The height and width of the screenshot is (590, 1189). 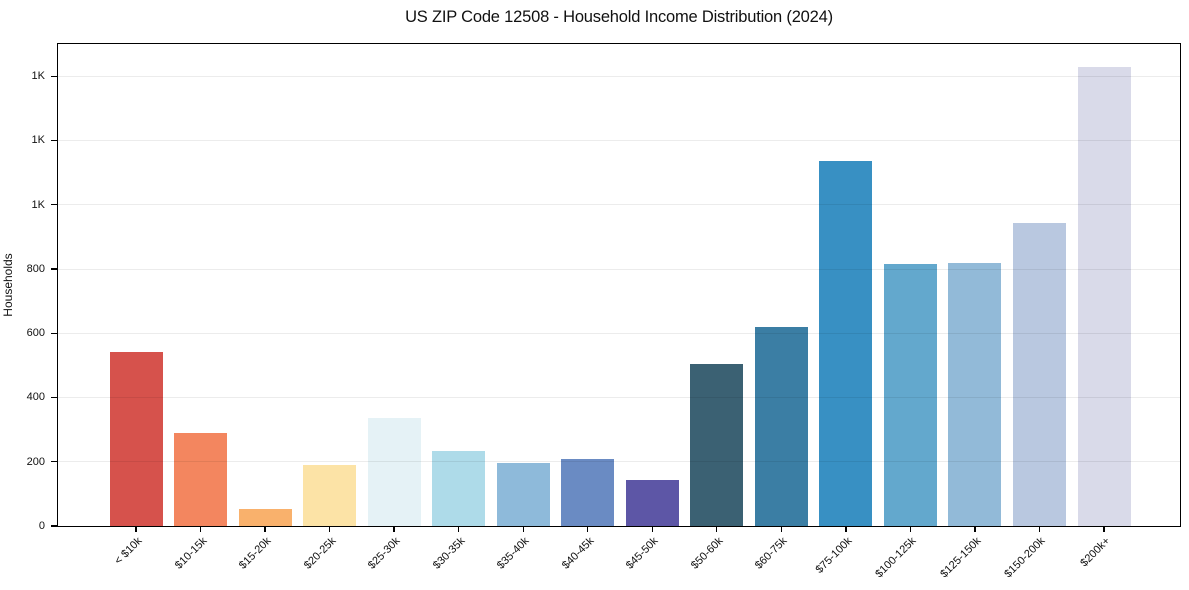 I want to click on x-tick-label: $200k+, so click(x=1095, y=552).